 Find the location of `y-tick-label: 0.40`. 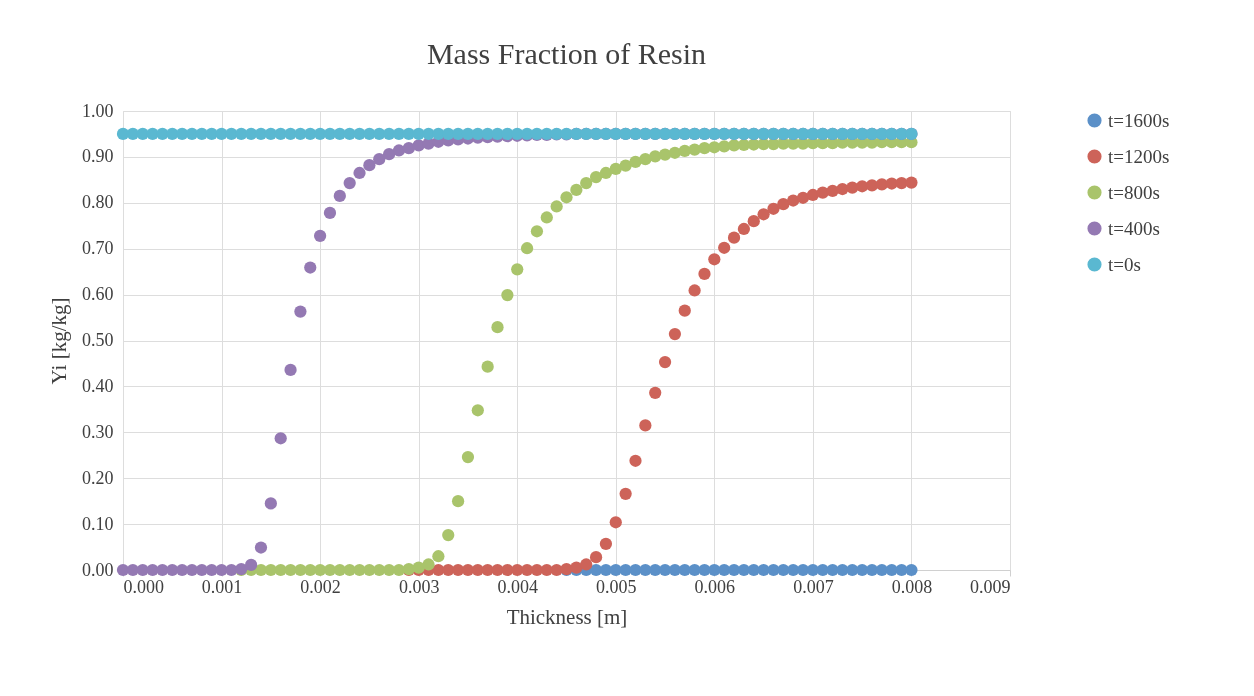

y-tick-label: 0.40 is located at coordinates (98, 385).